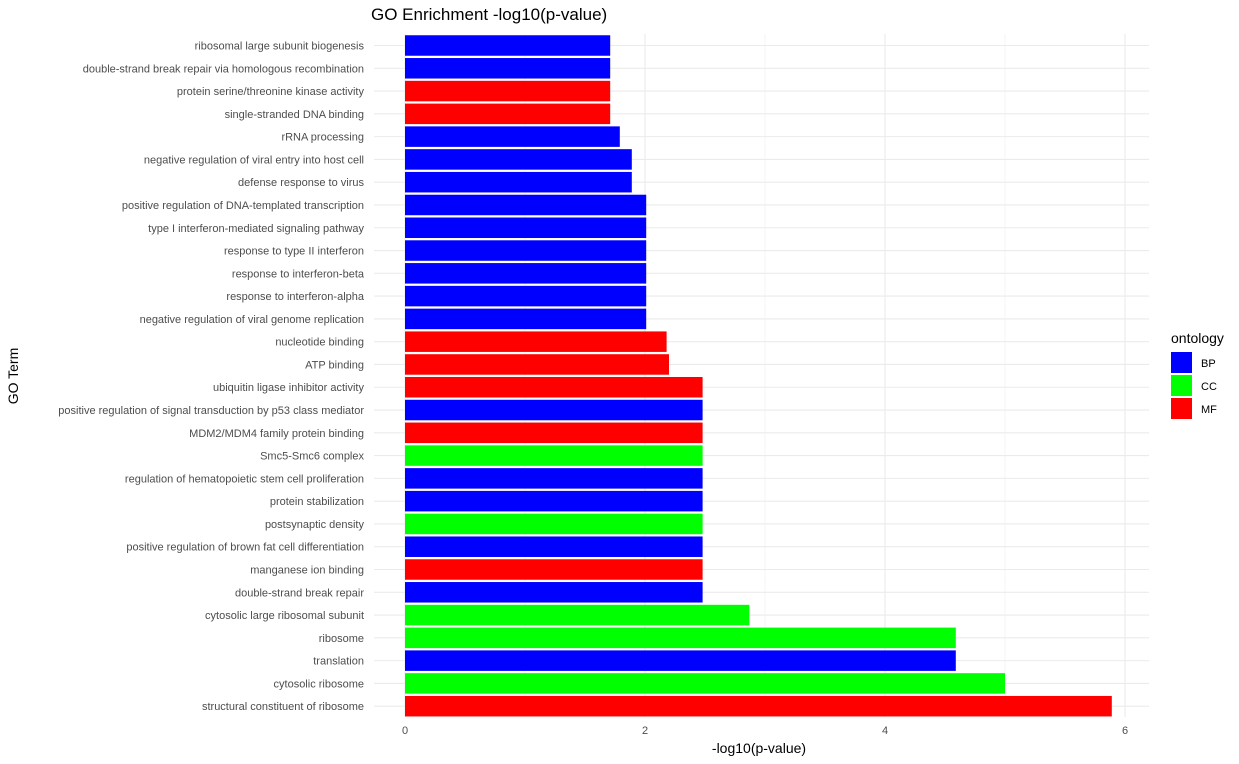 This screenshot has width=1239, height=764. Describe the element at coordinates (294, 252) in the screenshot. I see `y-tick-label: response to type II interferon` at that location.